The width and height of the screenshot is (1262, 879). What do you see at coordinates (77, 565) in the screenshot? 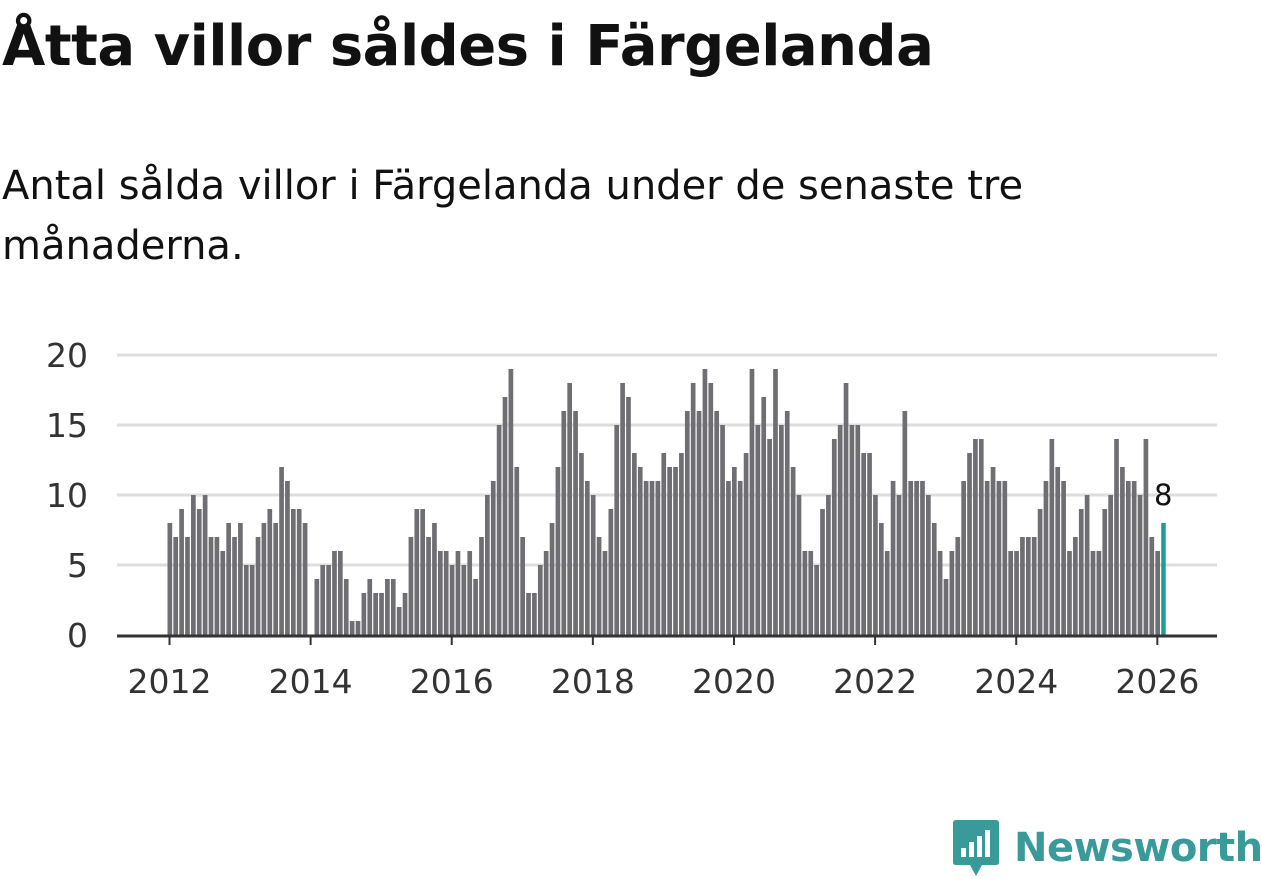
I see `y-tick-label: 5` at bounding box center [77, 565].